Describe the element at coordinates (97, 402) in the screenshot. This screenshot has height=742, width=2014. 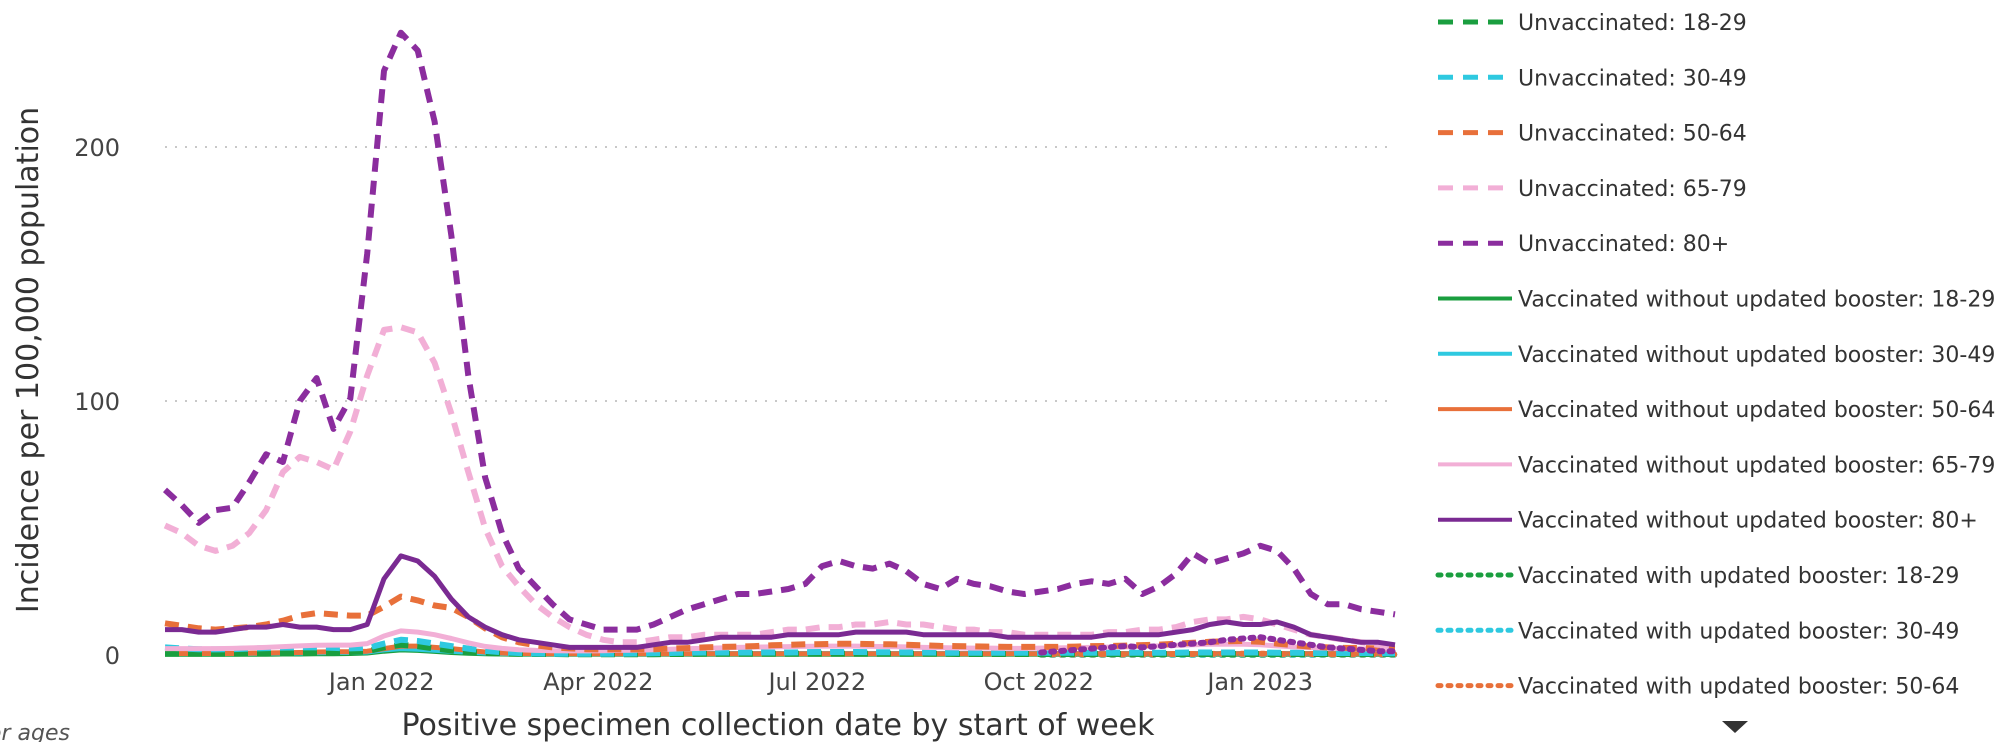
I see `y-tick-label: 100` at that location.